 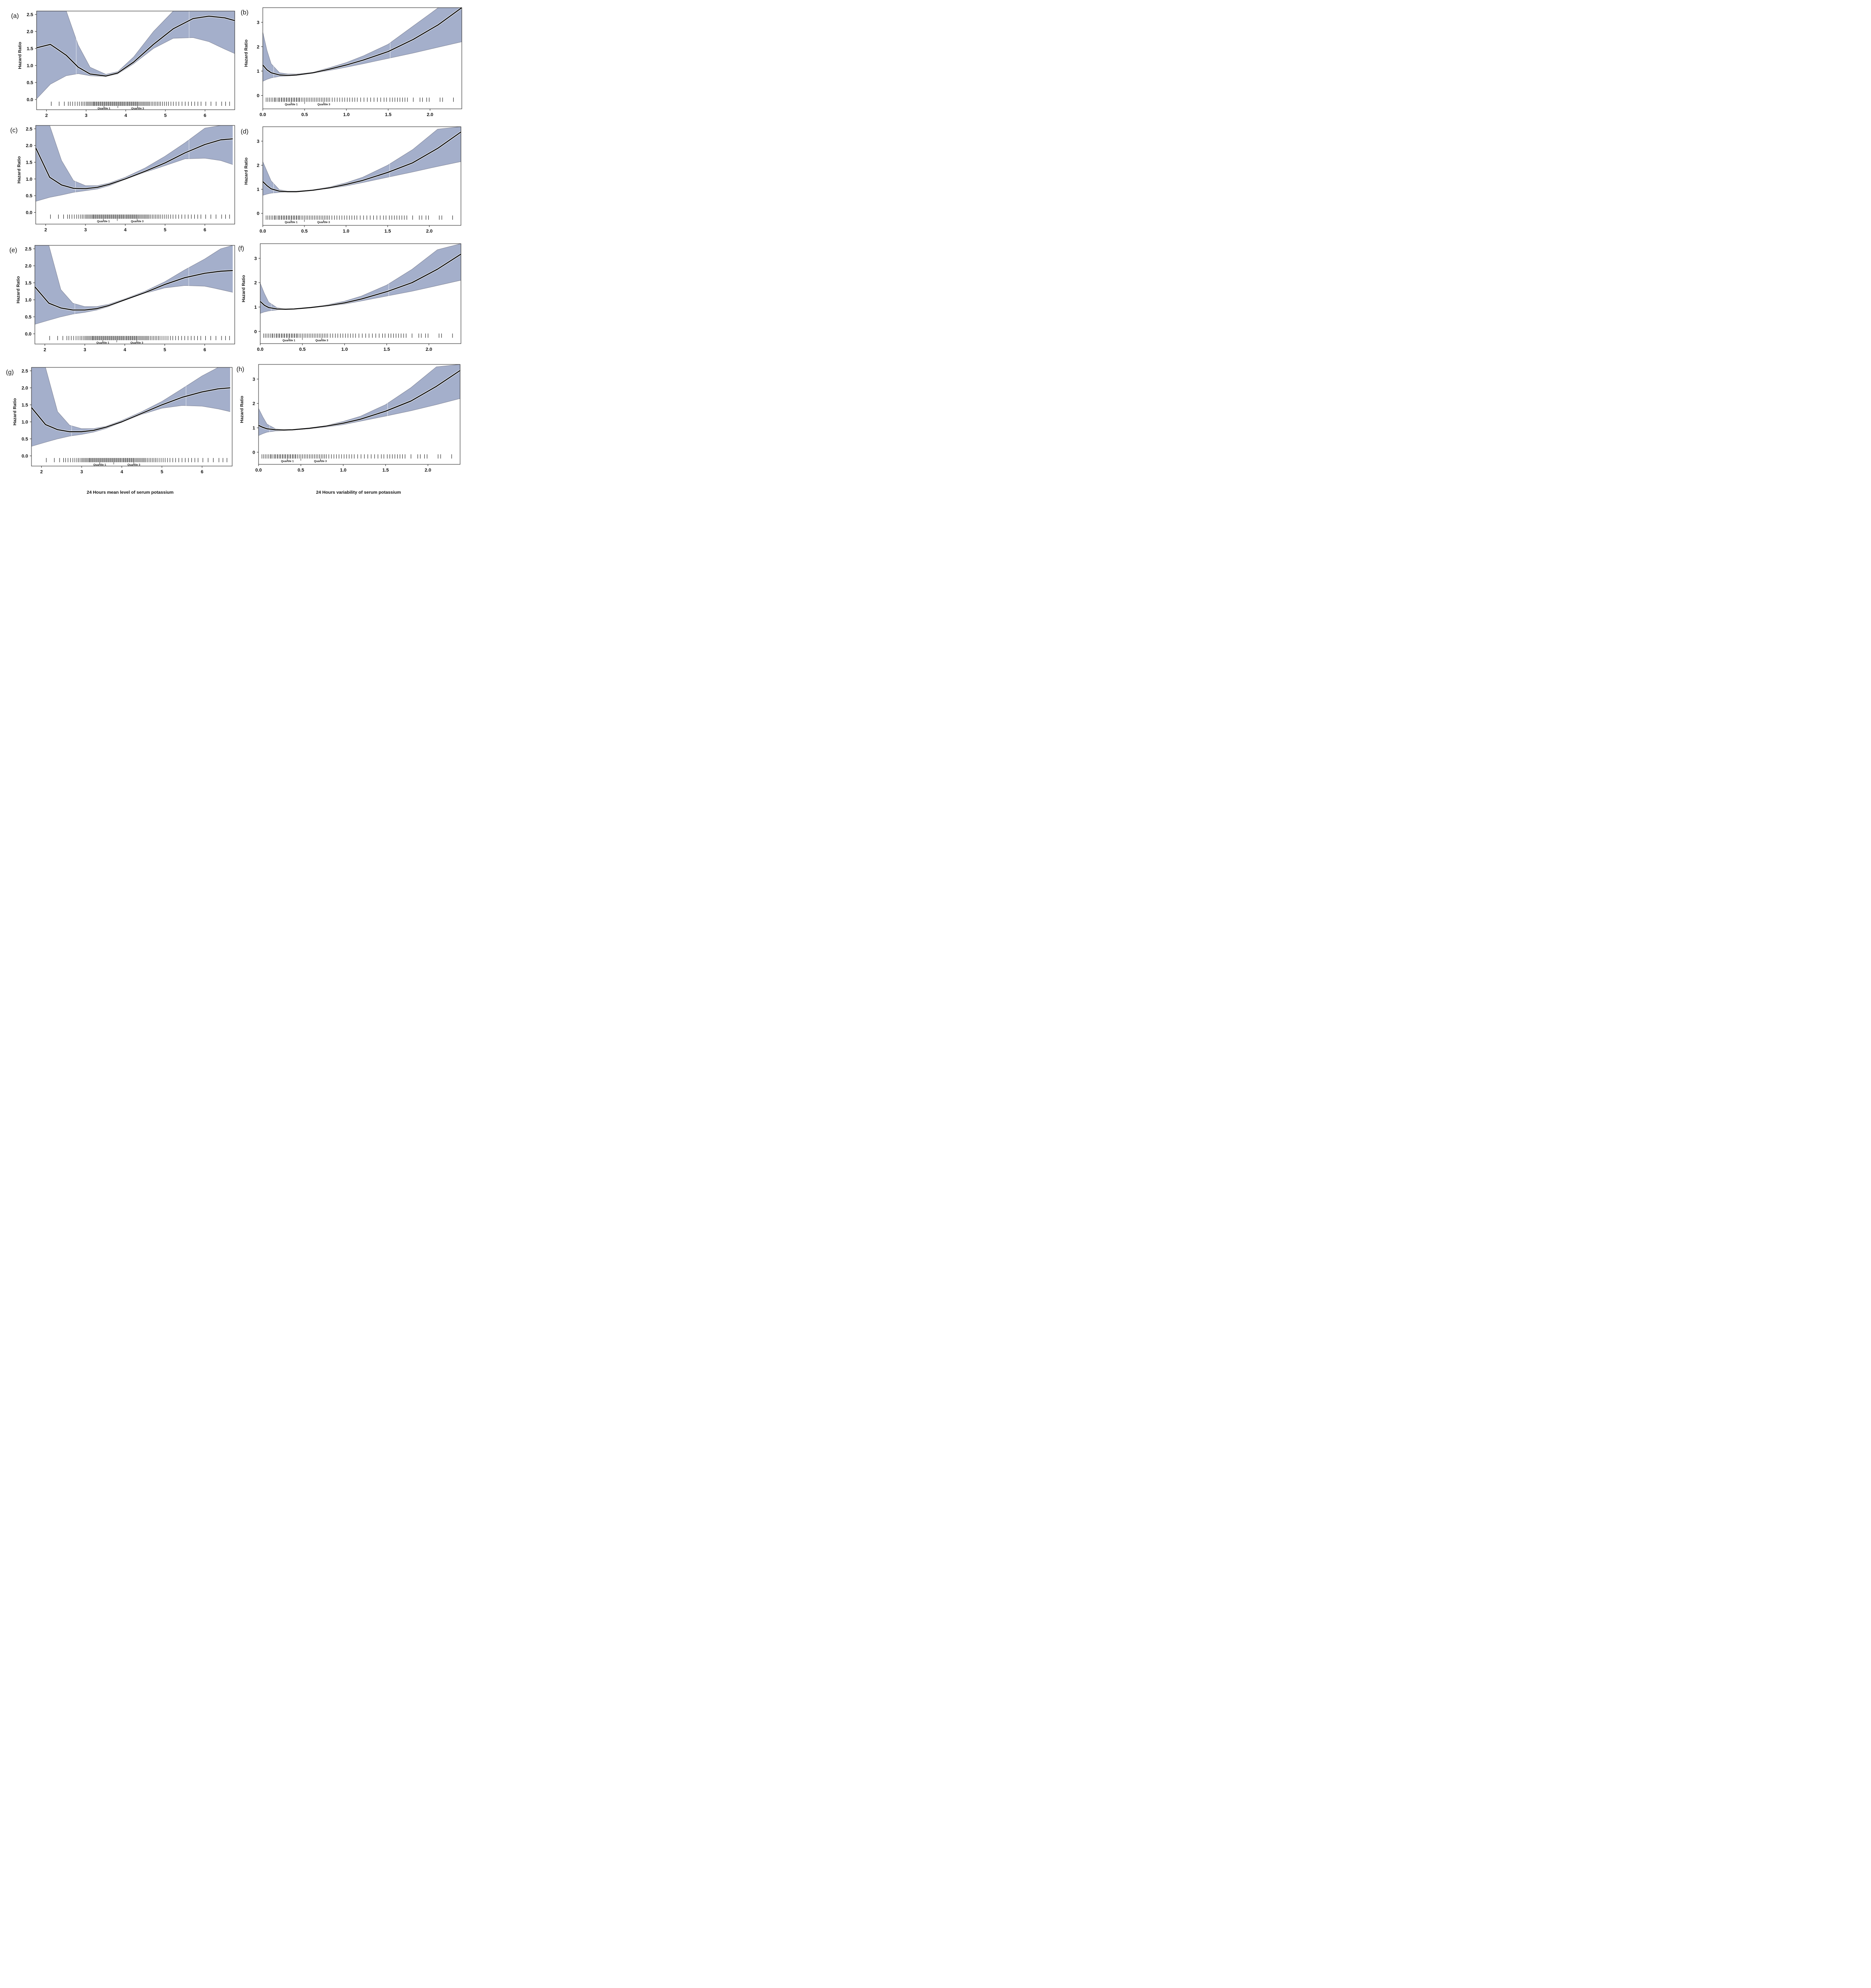 I want to click on panel-label: (a), so click(x=15, y=16).